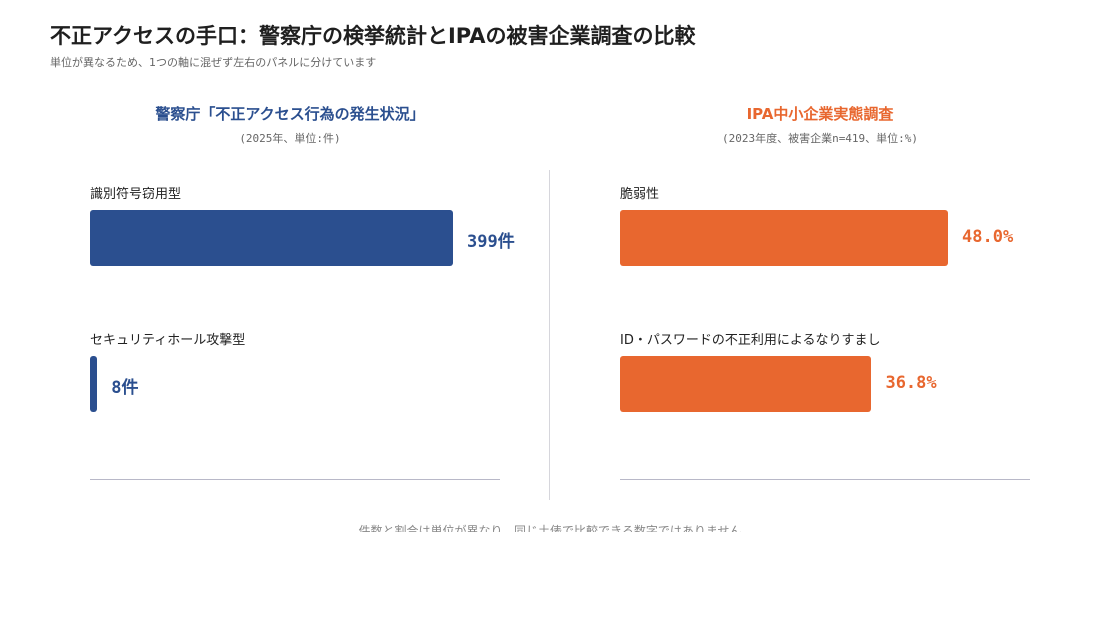 This screenshot has height=620, width=1100. Describe the element at coordinates (911, 383) in the screenshot. I see `right-value-label-1: 36.8%` at that location.